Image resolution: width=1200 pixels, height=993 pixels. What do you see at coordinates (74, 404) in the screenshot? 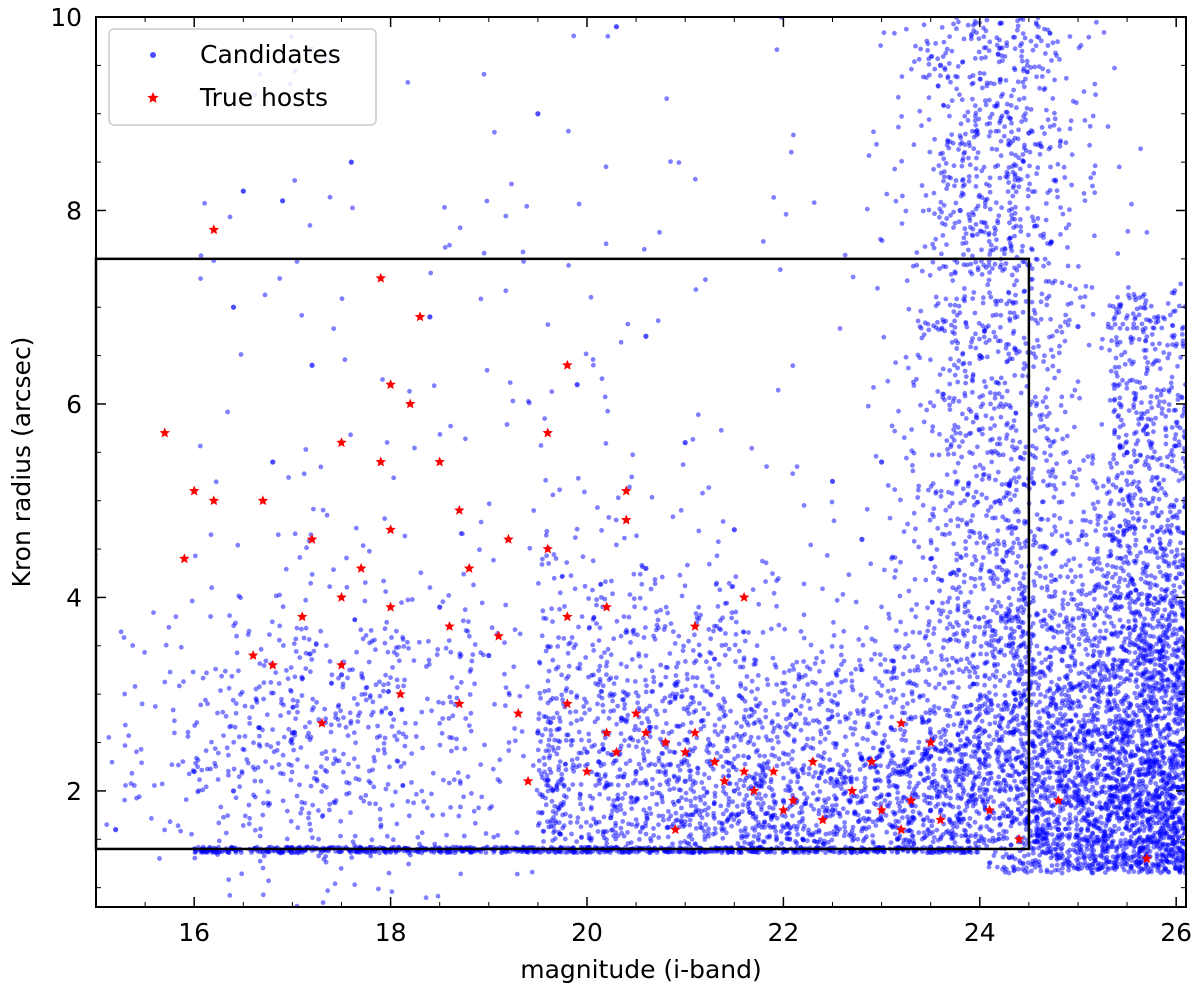
I see `y-tick-label: 6` at bounding box center [74, 404].